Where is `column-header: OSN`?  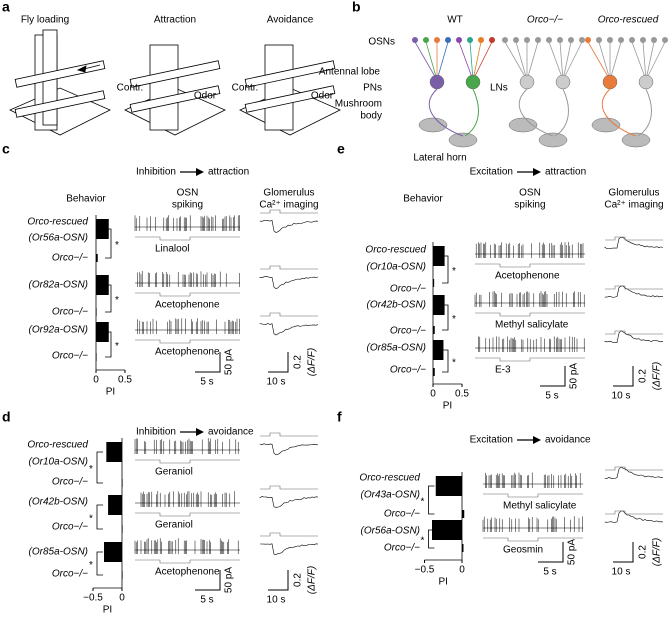
column-header: OSN is located at coordinates (530, 193).